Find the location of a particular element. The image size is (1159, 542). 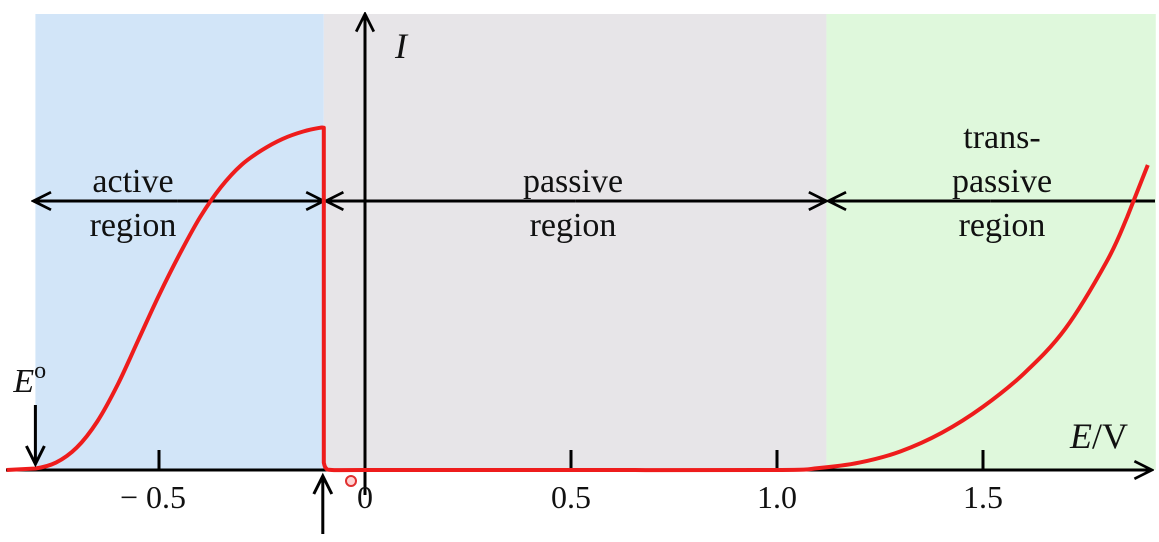

x-axis-label-quantity: E is located at coordinates (1080, 436).